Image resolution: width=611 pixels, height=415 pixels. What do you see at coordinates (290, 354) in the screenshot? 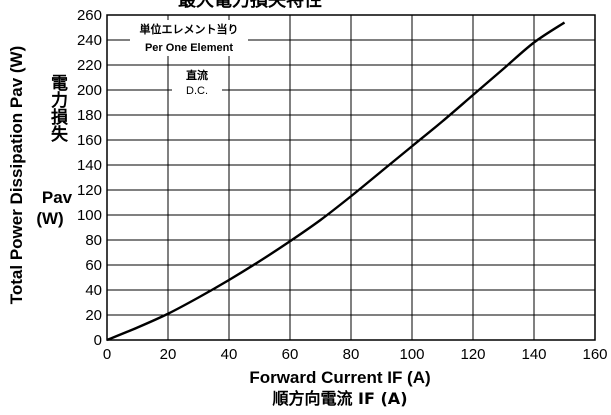
I see `x-tick-label: 60` at bounding box center [290, 354].